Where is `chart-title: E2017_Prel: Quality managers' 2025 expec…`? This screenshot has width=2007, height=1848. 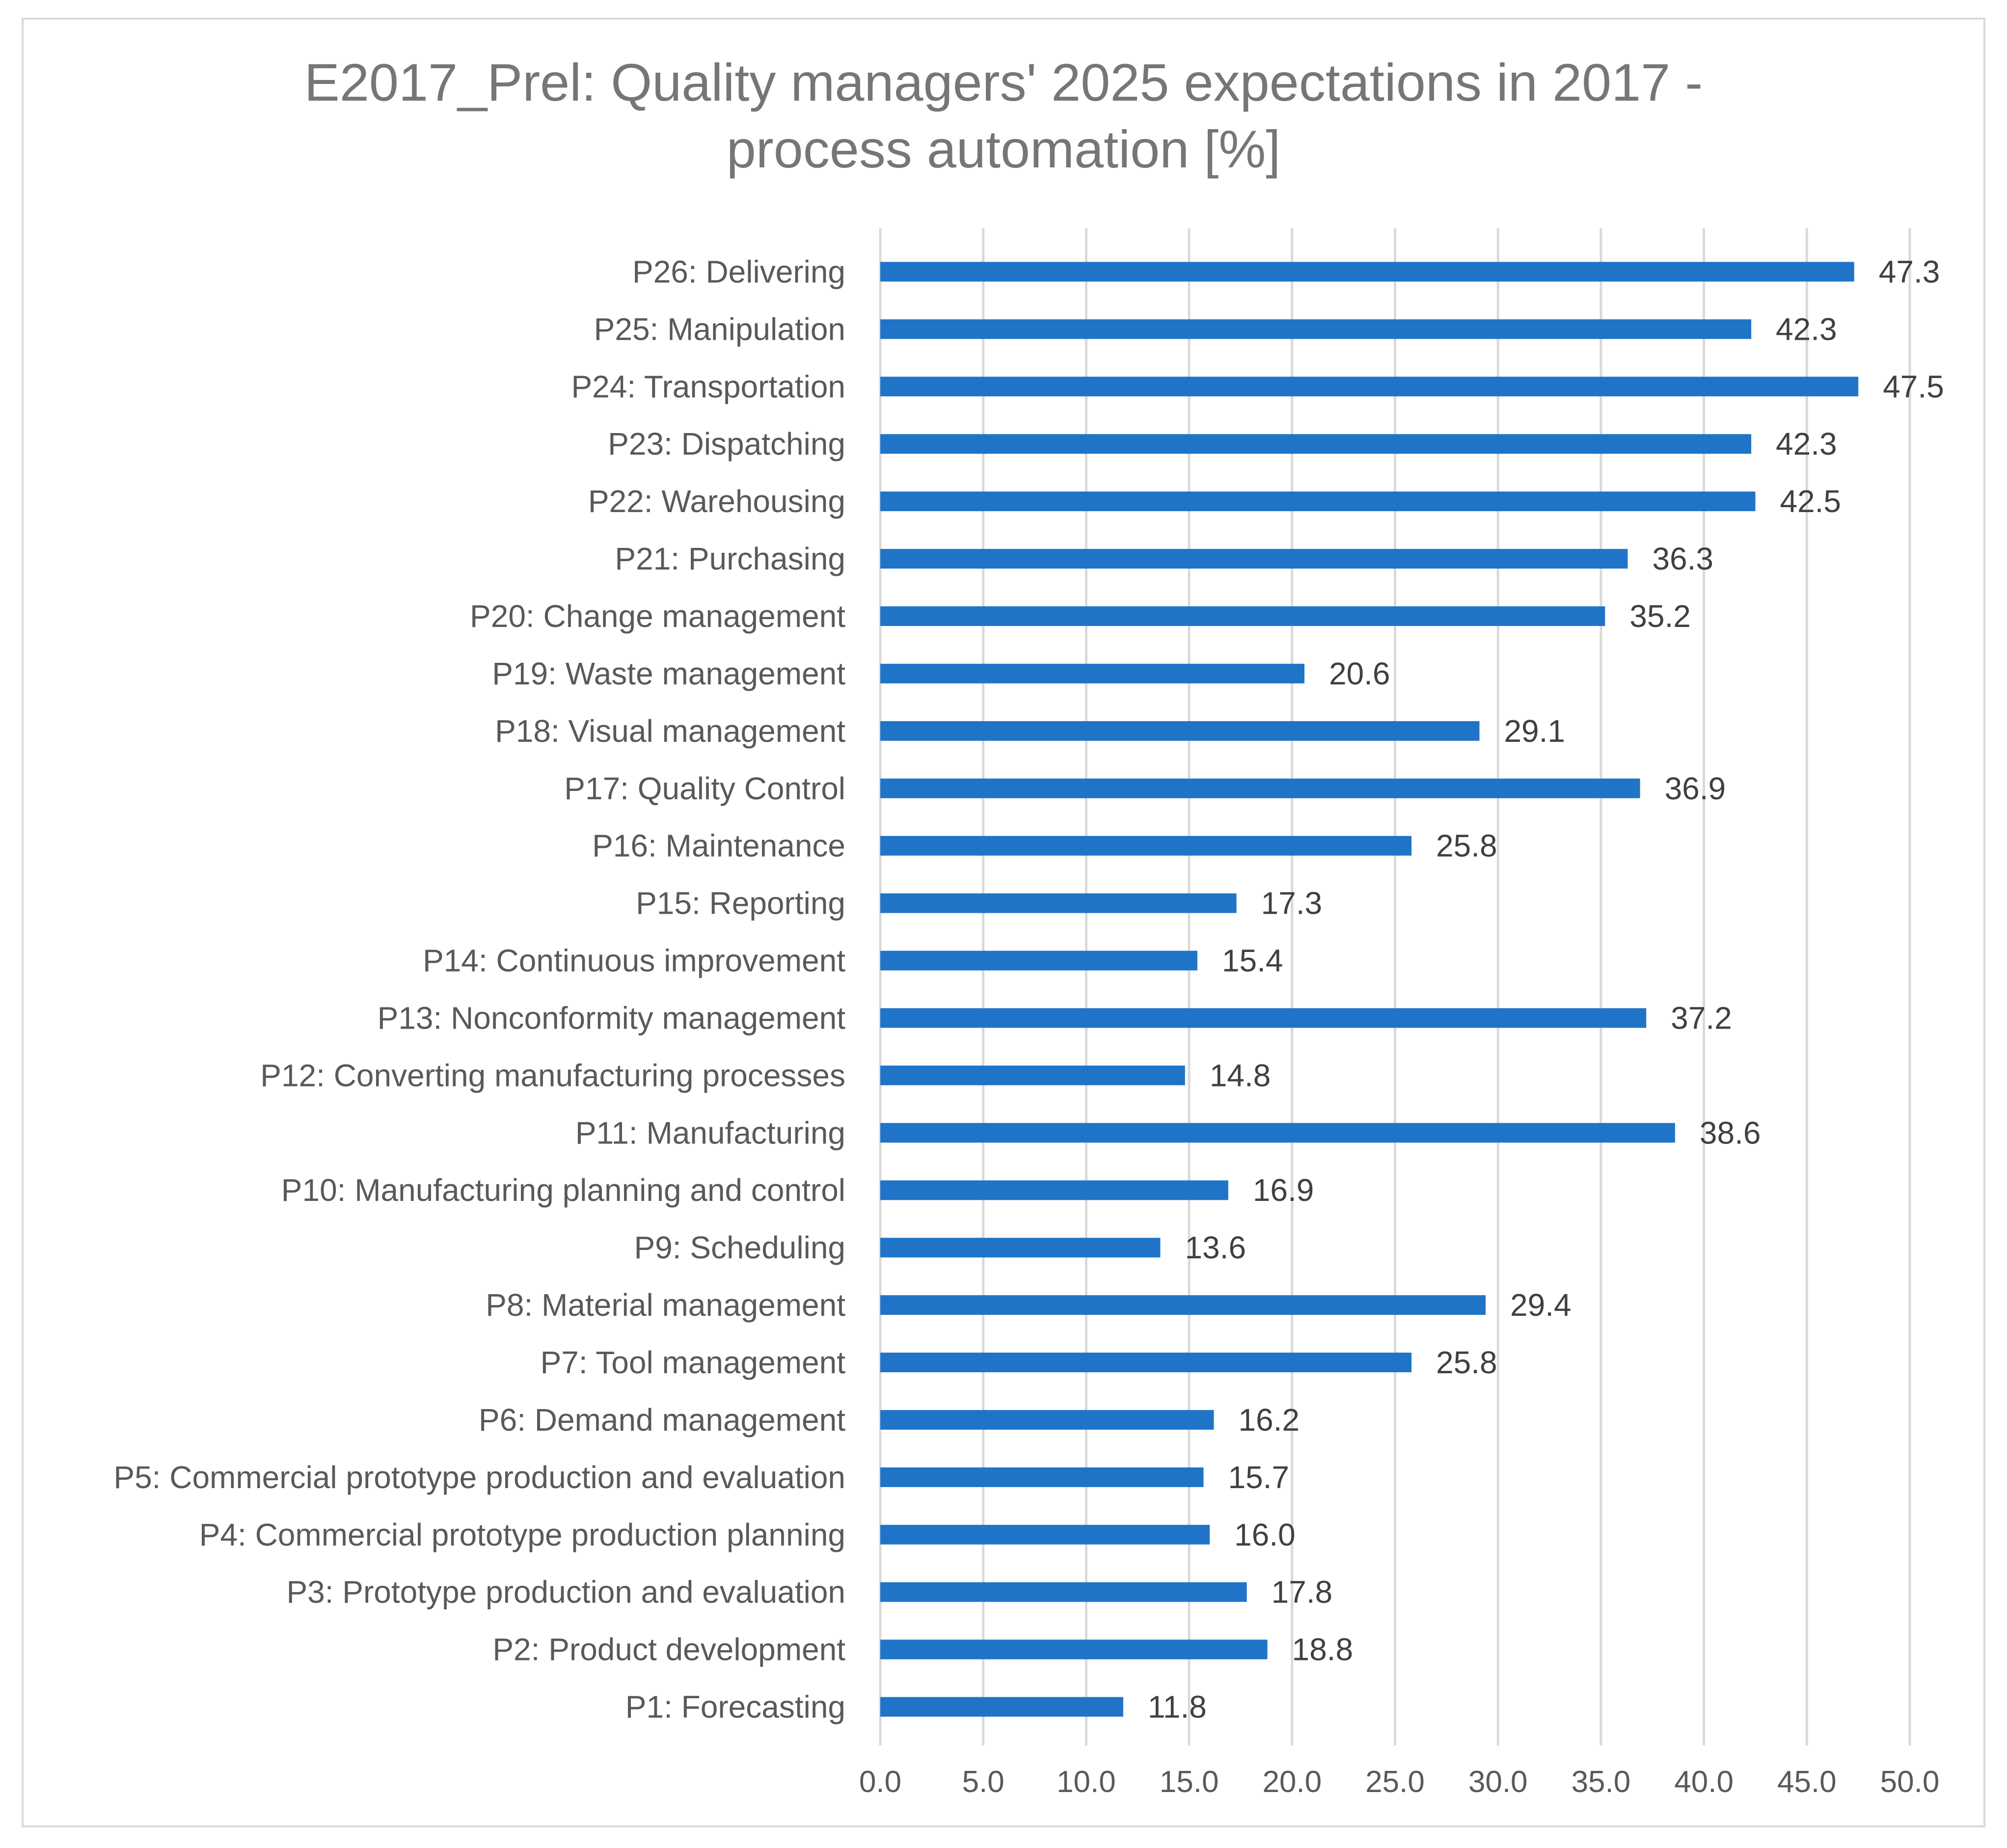 chart-title: E2017_Prel: Quality managers' 2025 expec… is located at coordinates (1004, 116).